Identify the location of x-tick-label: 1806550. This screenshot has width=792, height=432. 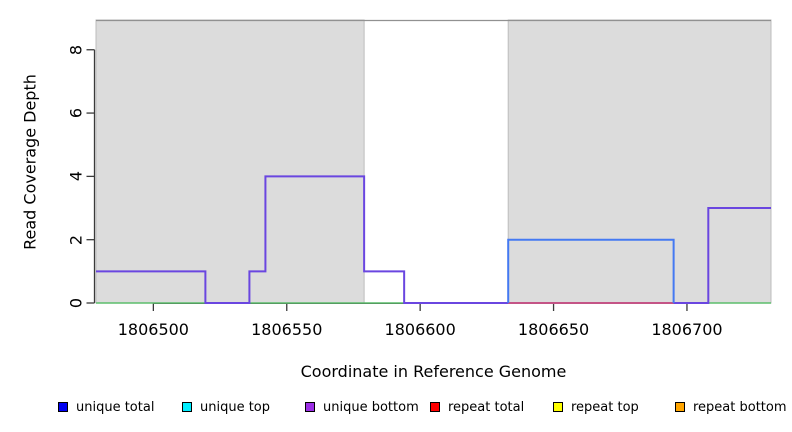
(287, 329).